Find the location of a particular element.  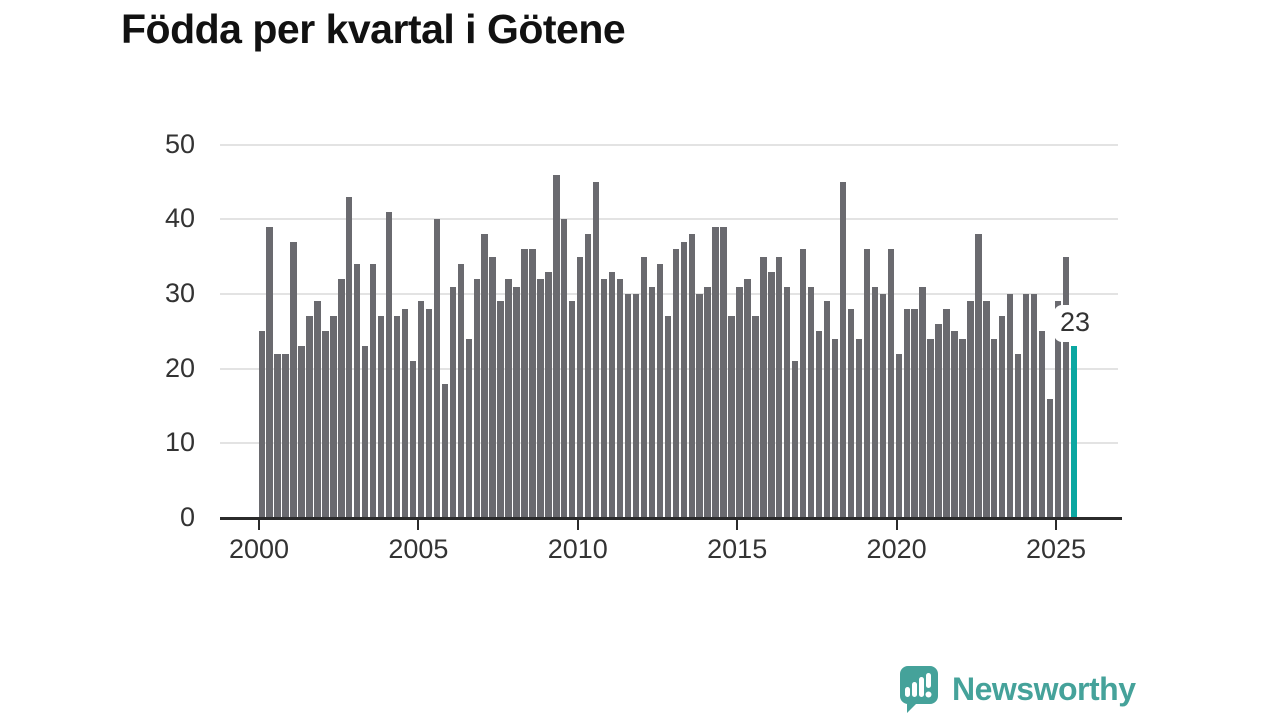

y-axis-tick-label: 30 is located at coordinates (179, 293).